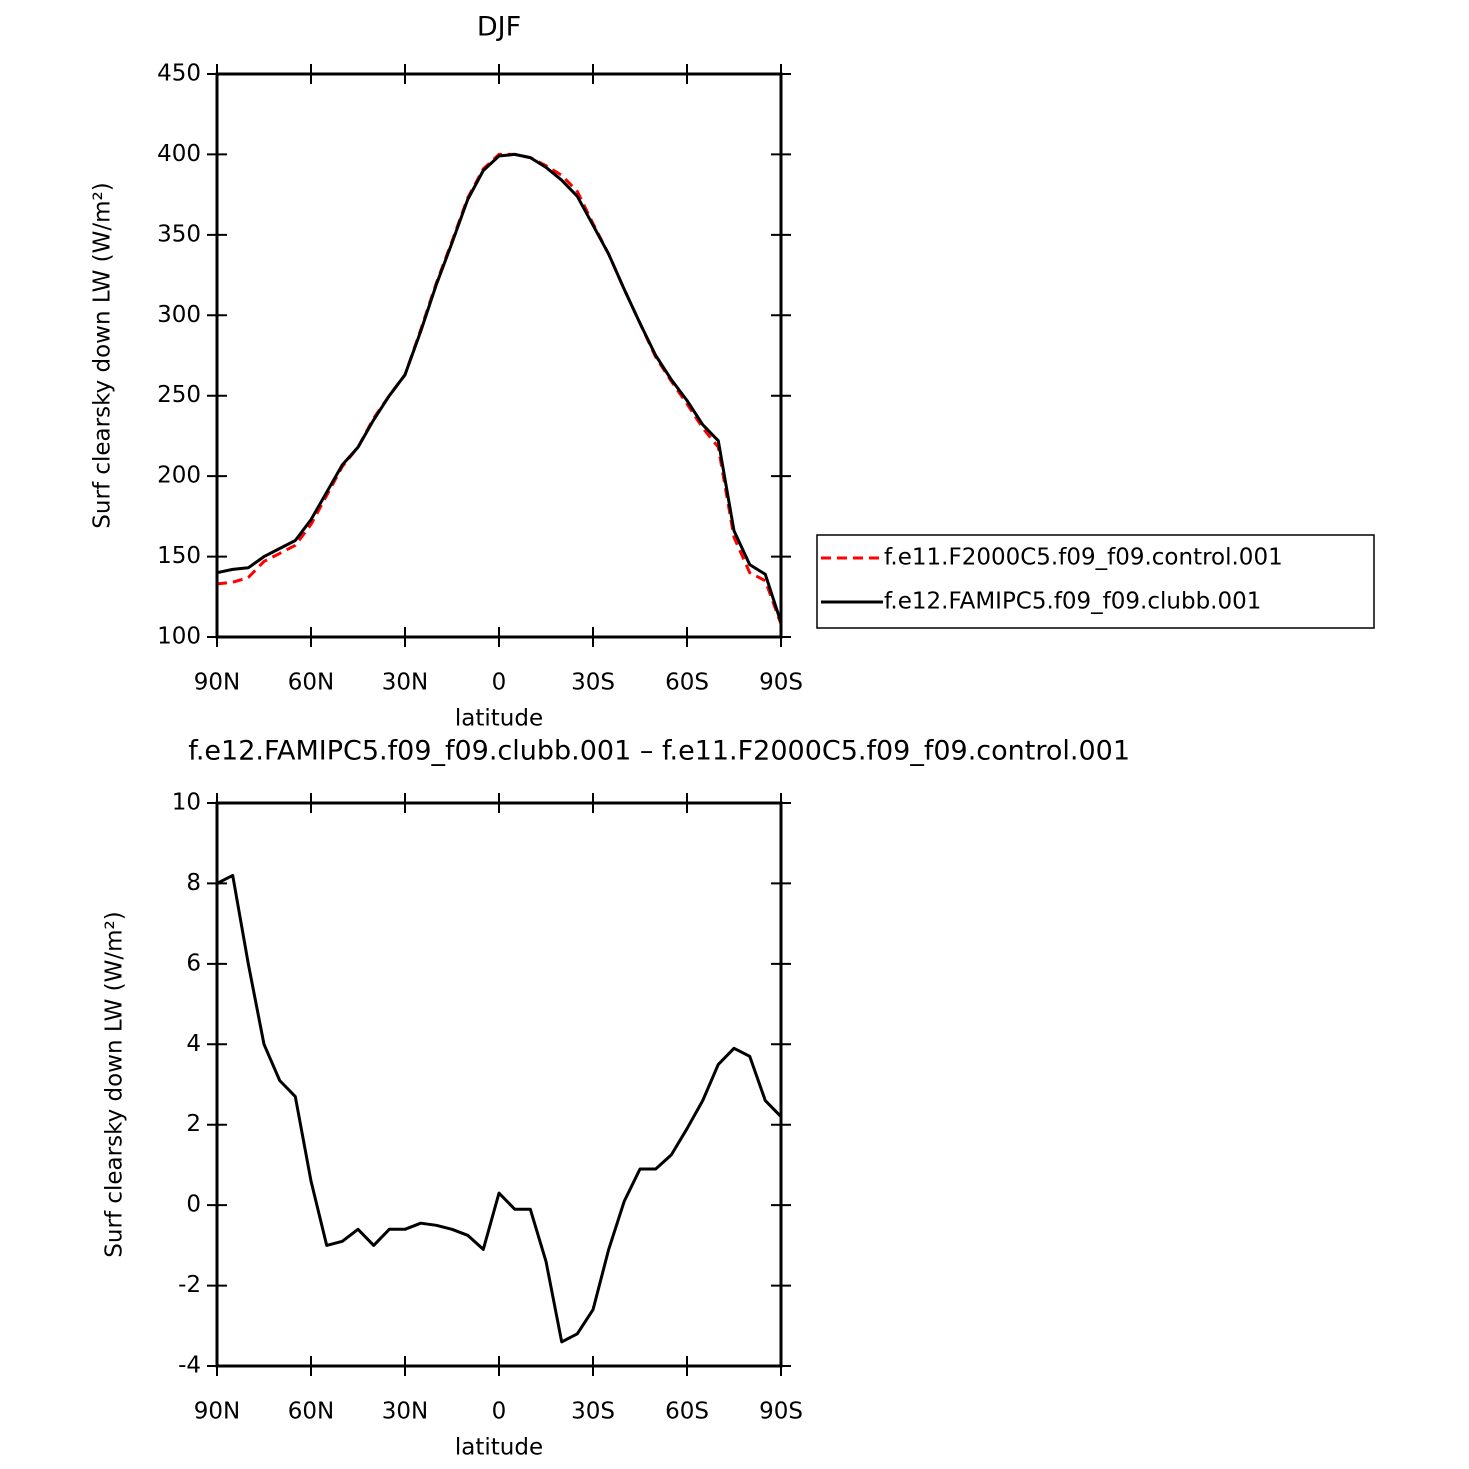 The width and height of the screenshot is (1469, 1469). I want to click on y-tick-label: 250, so click(179, 395).